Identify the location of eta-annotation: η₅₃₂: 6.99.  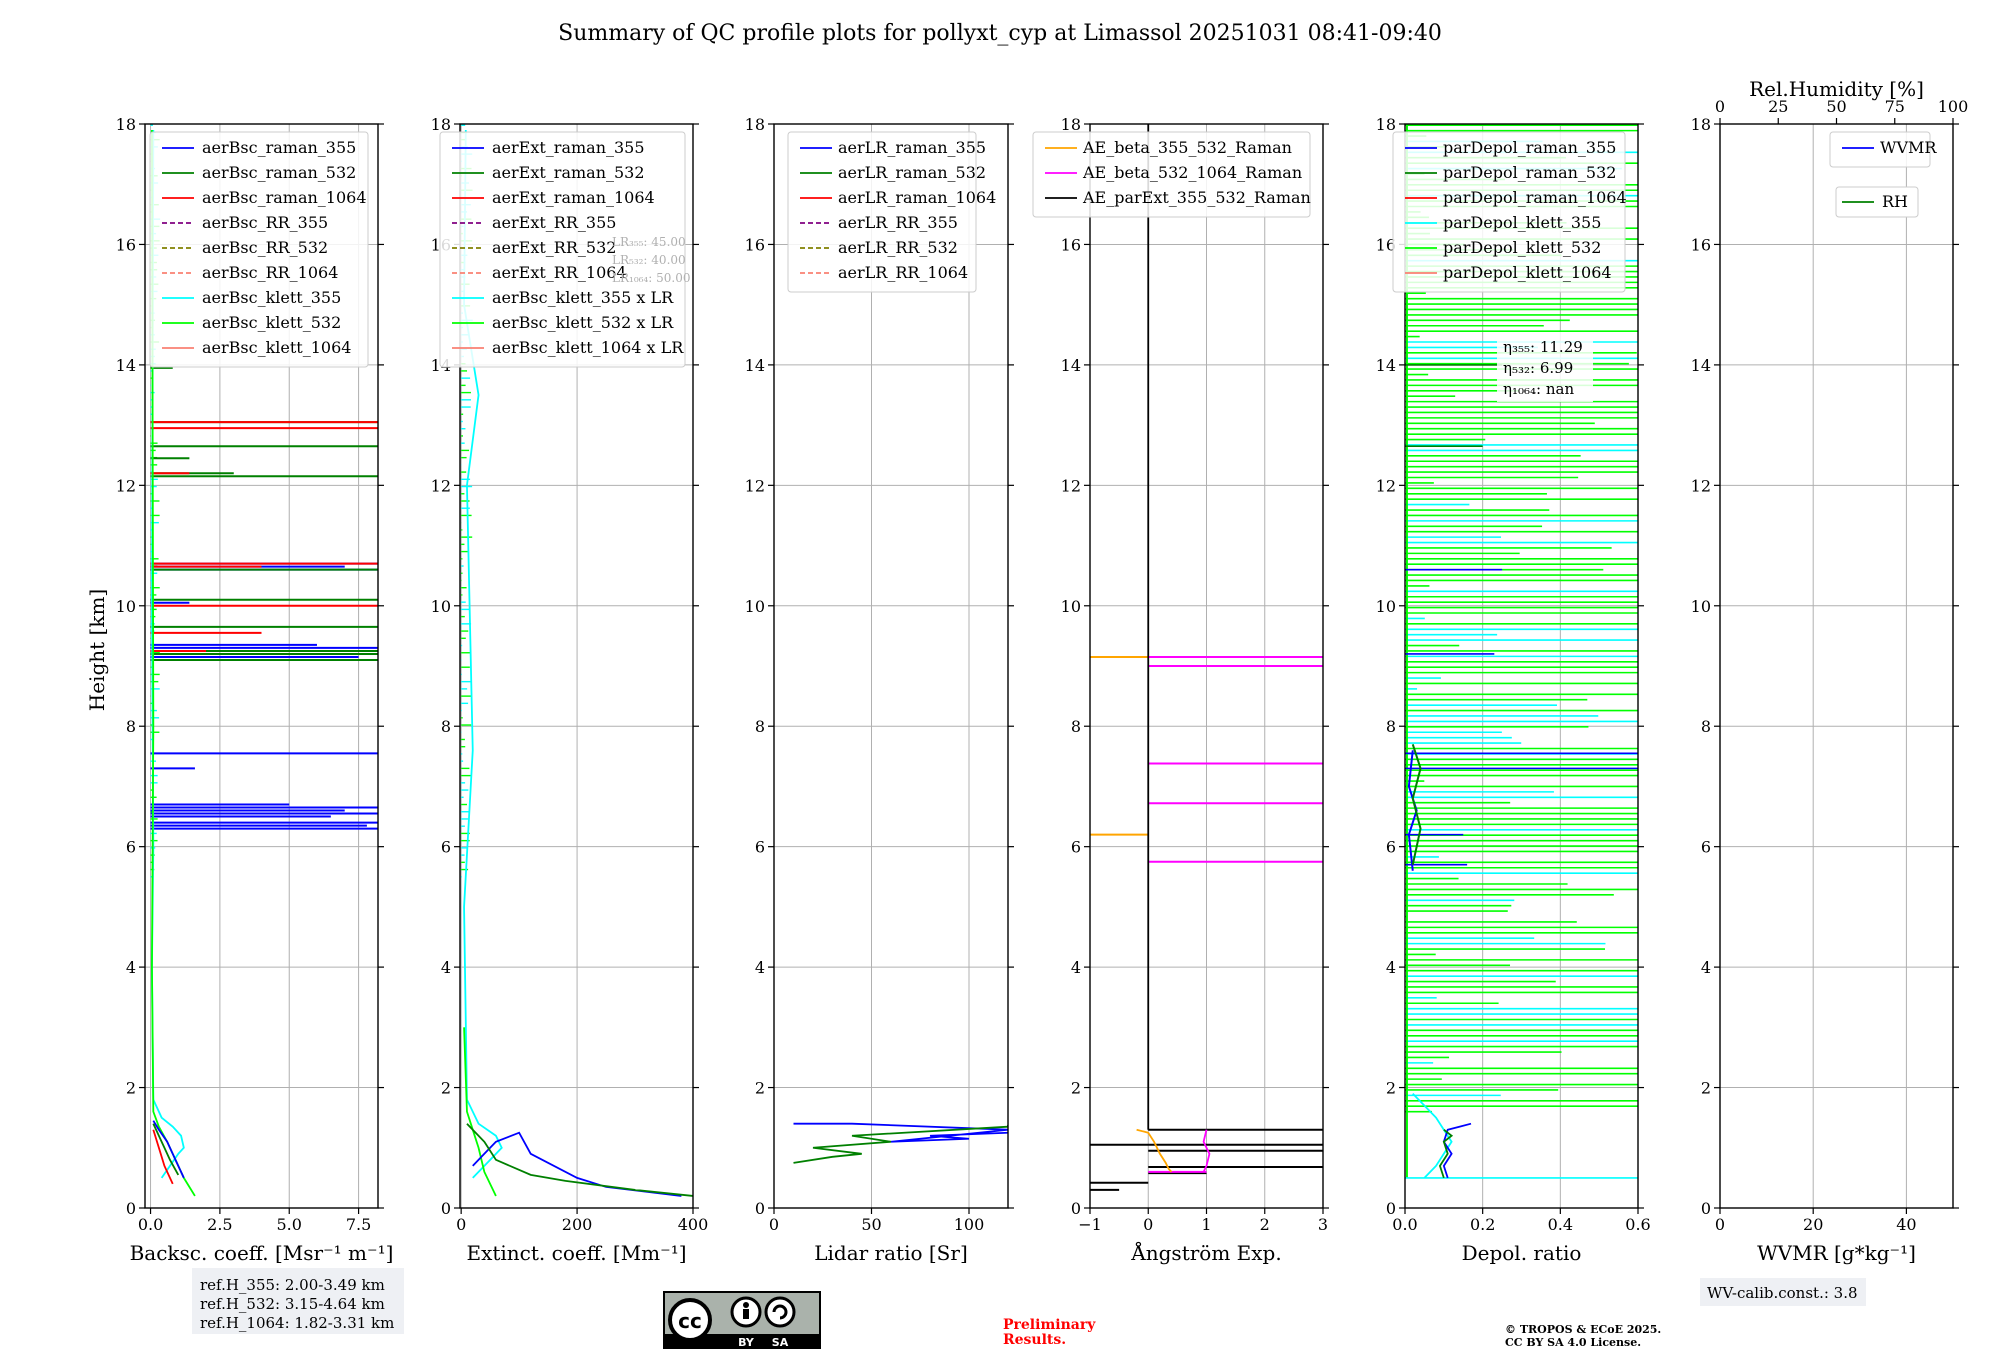
(1538, 368).